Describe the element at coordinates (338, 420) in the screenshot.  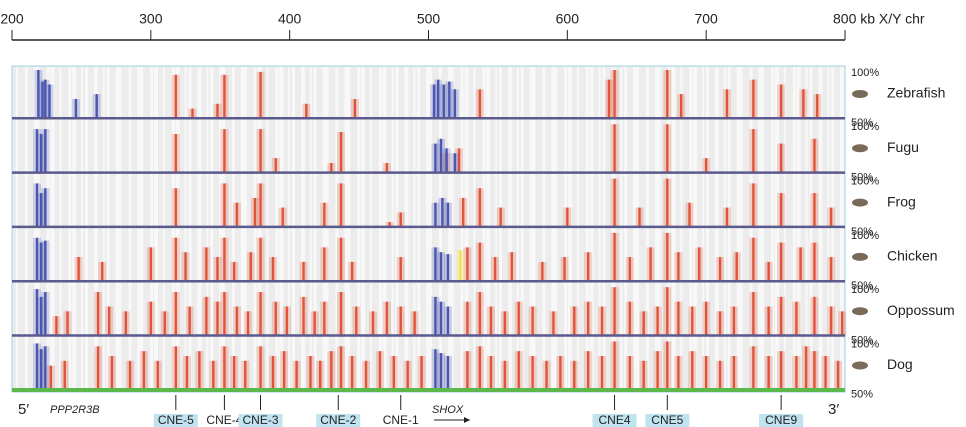
I see `annotation-label: CNE-2` at that location.